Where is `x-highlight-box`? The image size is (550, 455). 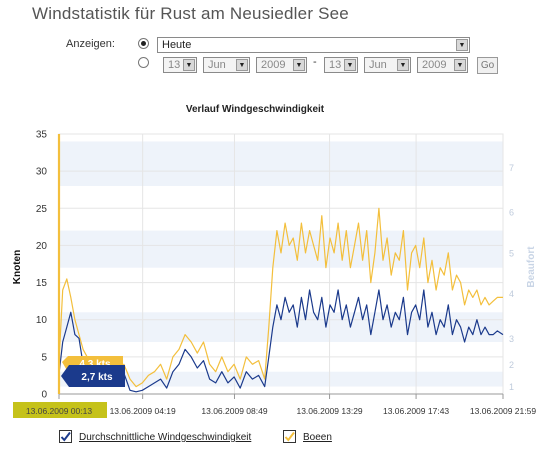
x-highlight-box is located at coordinates (60, 410).